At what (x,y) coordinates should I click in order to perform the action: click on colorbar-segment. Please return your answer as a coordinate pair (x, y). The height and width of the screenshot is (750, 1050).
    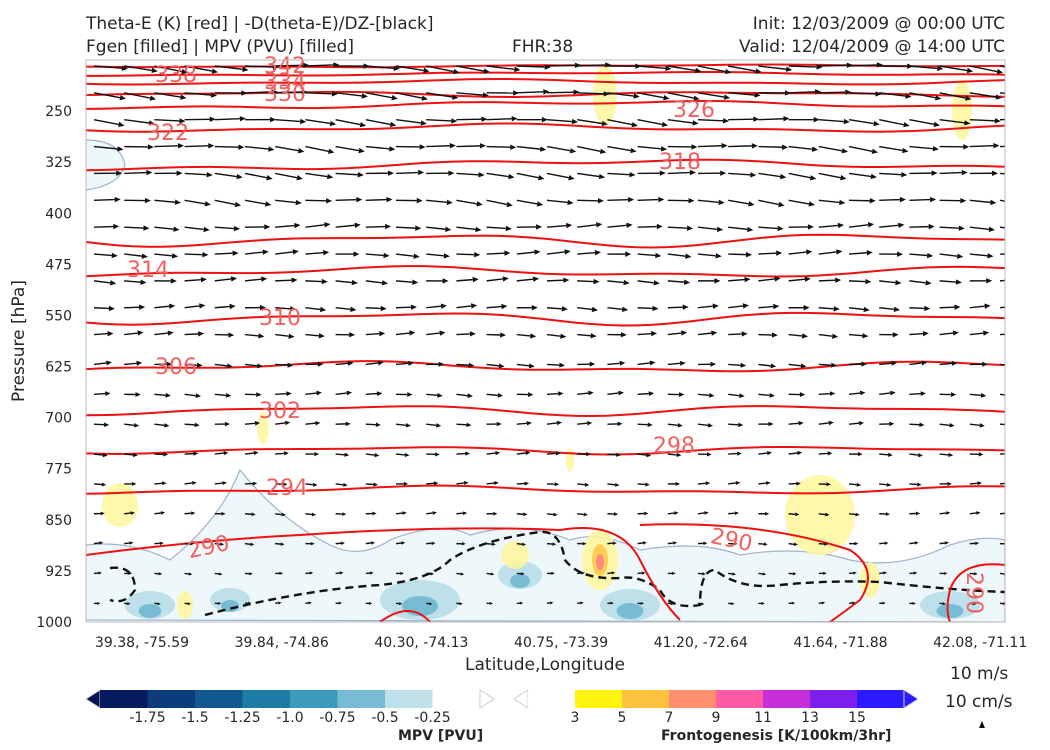
    Looking at the image, I should click on (456, 699).